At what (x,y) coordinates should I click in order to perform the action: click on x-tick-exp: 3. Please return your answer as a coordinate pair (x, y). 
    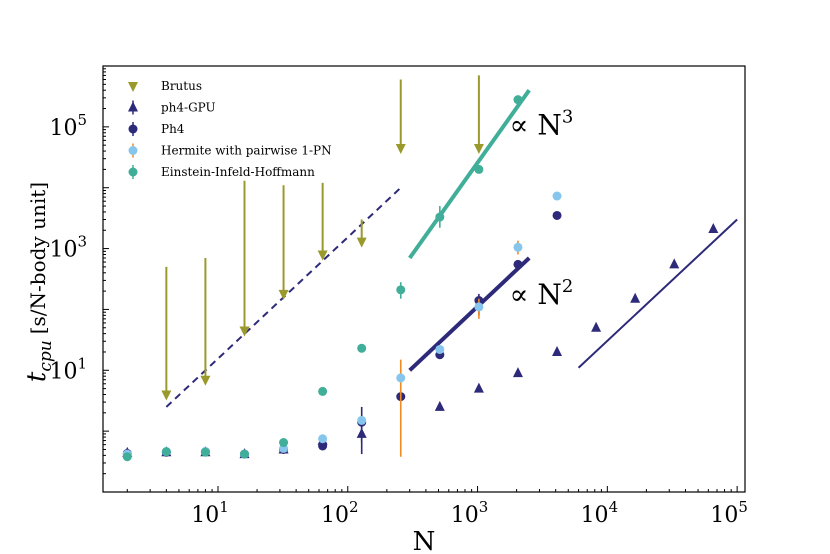
    Looking at the image, I should click on (484, 507).